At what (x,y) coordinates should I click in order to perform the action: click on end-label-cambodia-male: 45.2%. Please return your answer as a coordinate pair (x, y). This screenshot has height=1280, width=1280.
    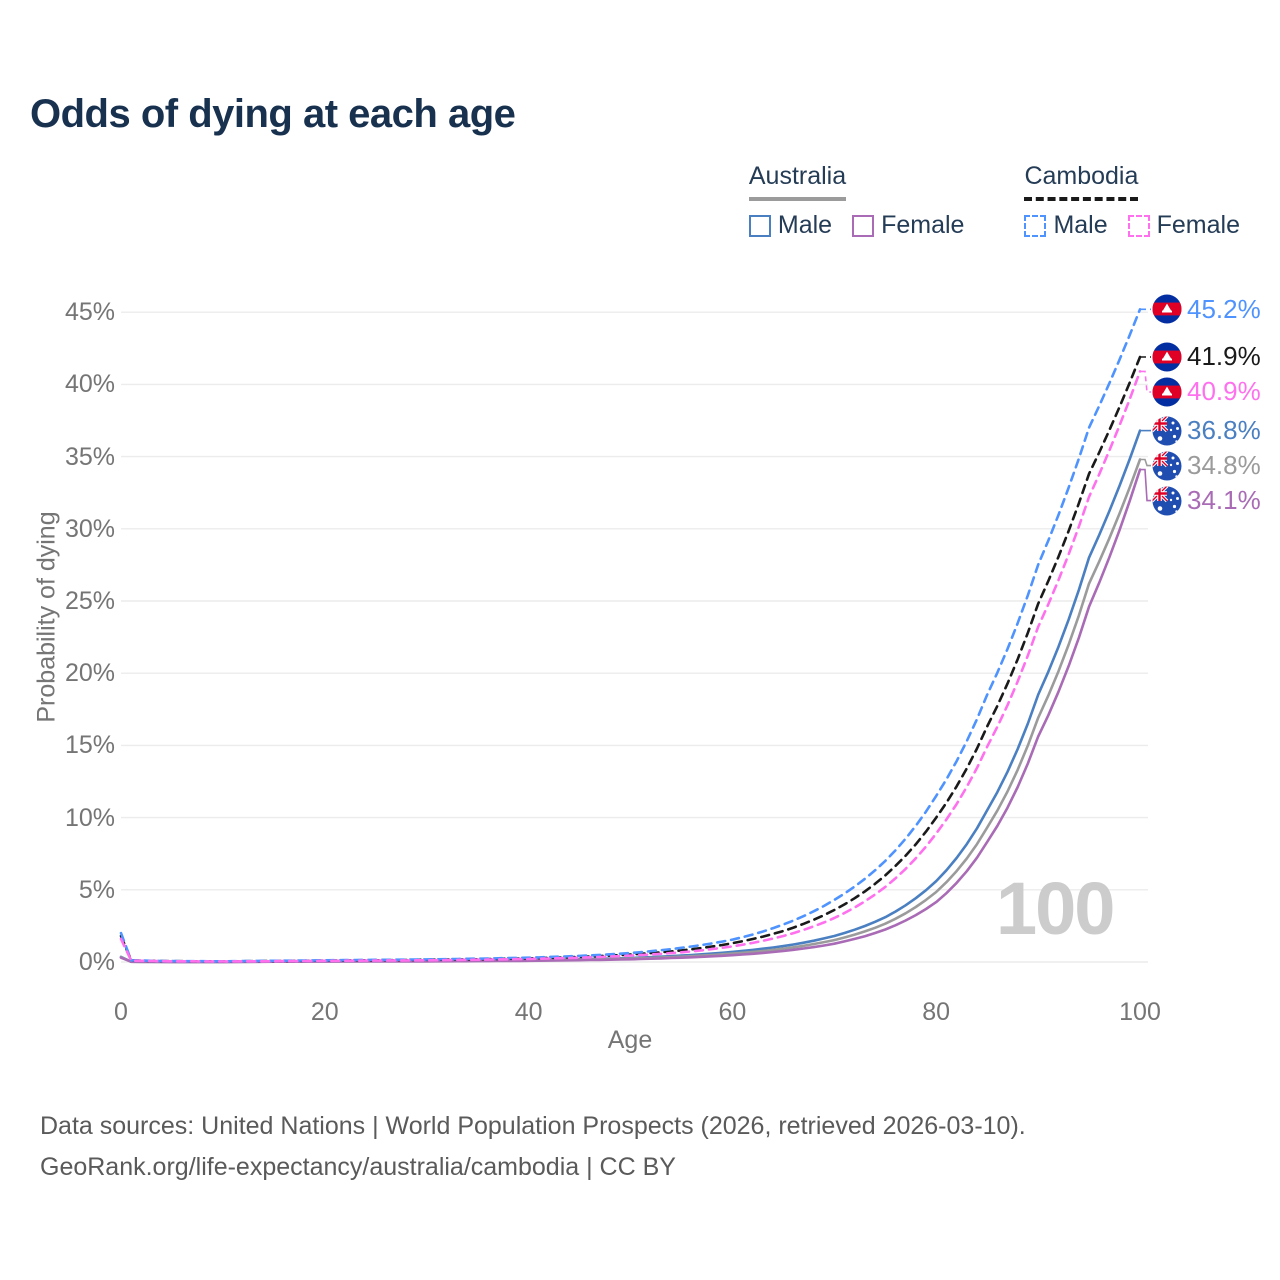
    Looking at the image, I should click on (1206, 309).